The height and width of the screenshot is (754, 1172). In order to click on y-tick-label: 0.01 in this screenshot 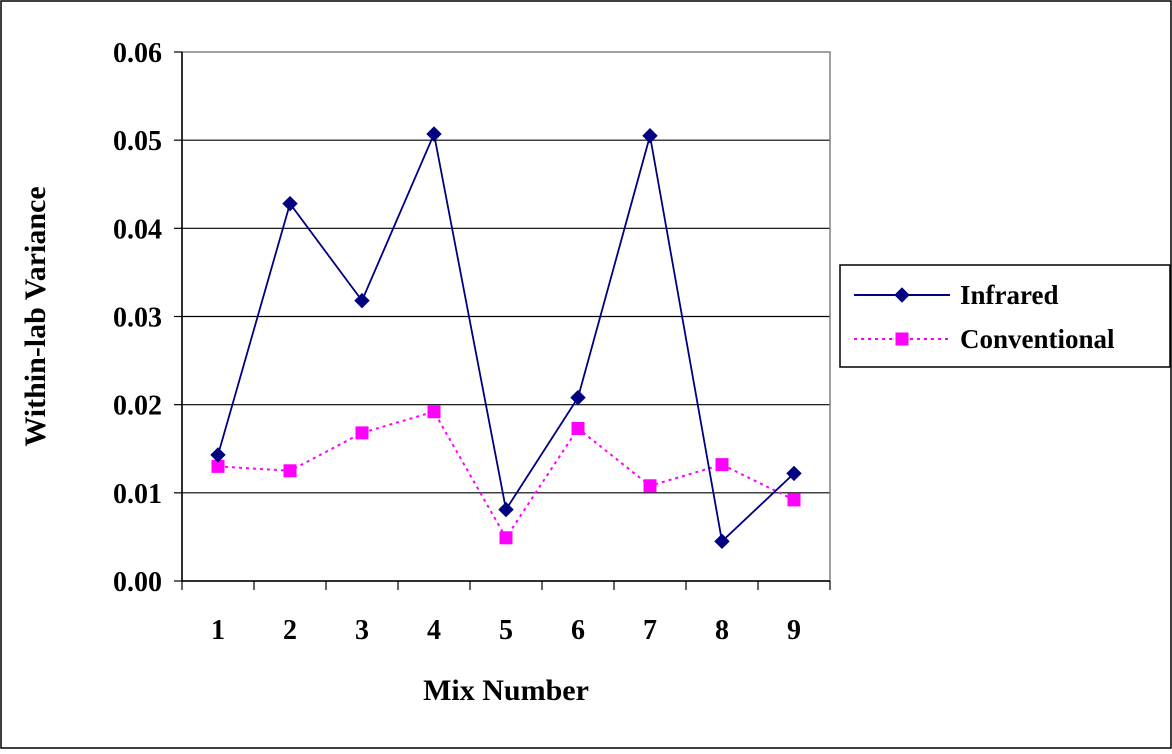, I will do `click(137, 494)`.